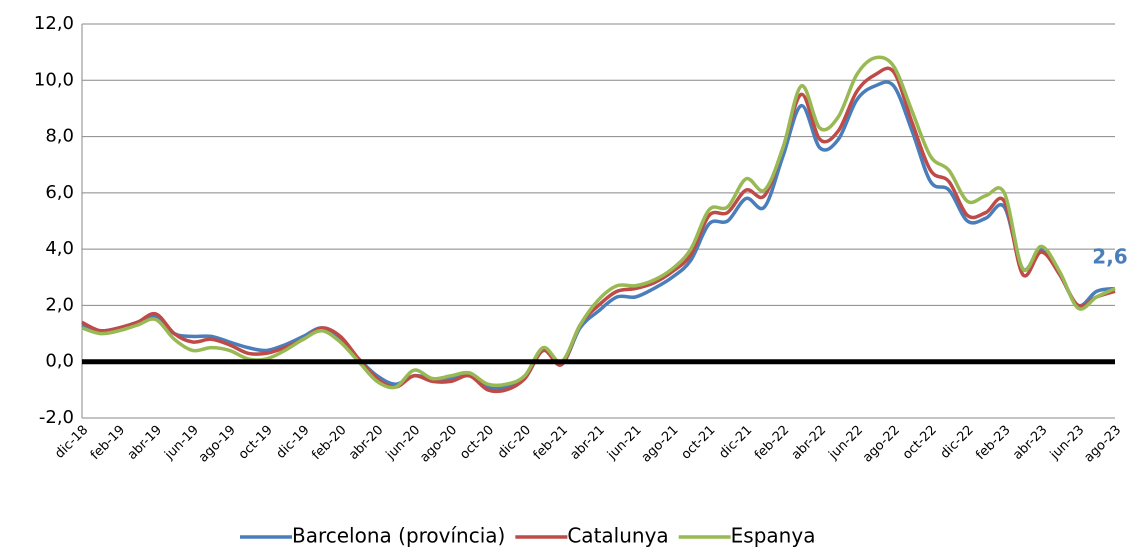 The height and width of the screenshot is (549, 1130). I want to click on x-tick-label: ago-19, so click(217, 444).